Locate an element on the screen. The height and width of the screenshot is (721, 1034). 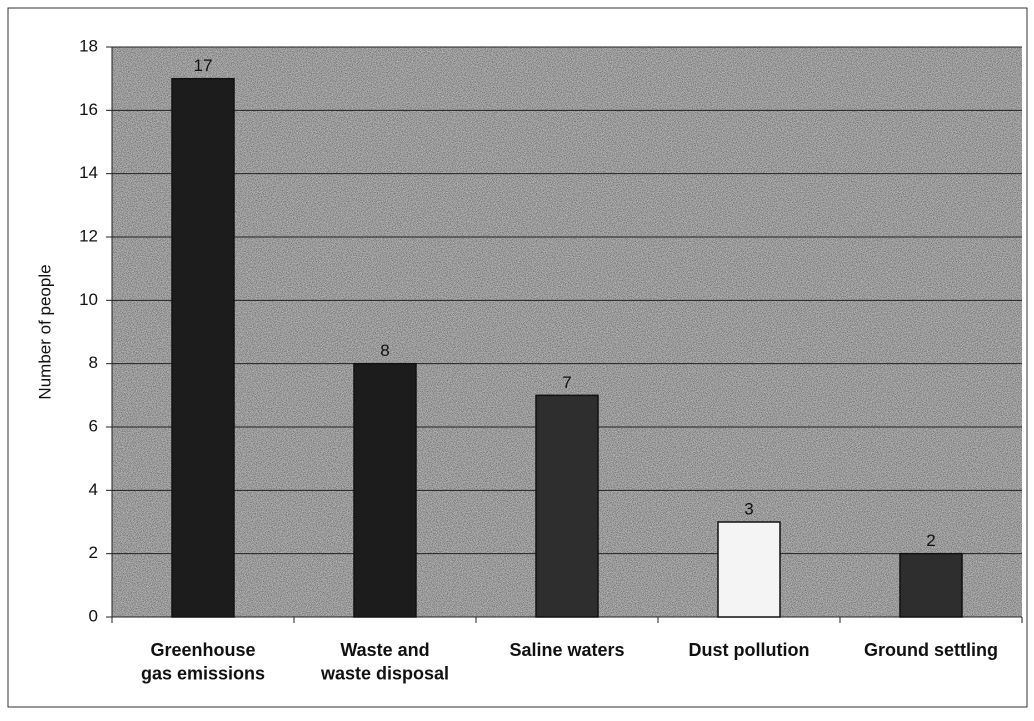
x-tick-label: Greenhouse gas emissions is located at coordinates (203, 661).